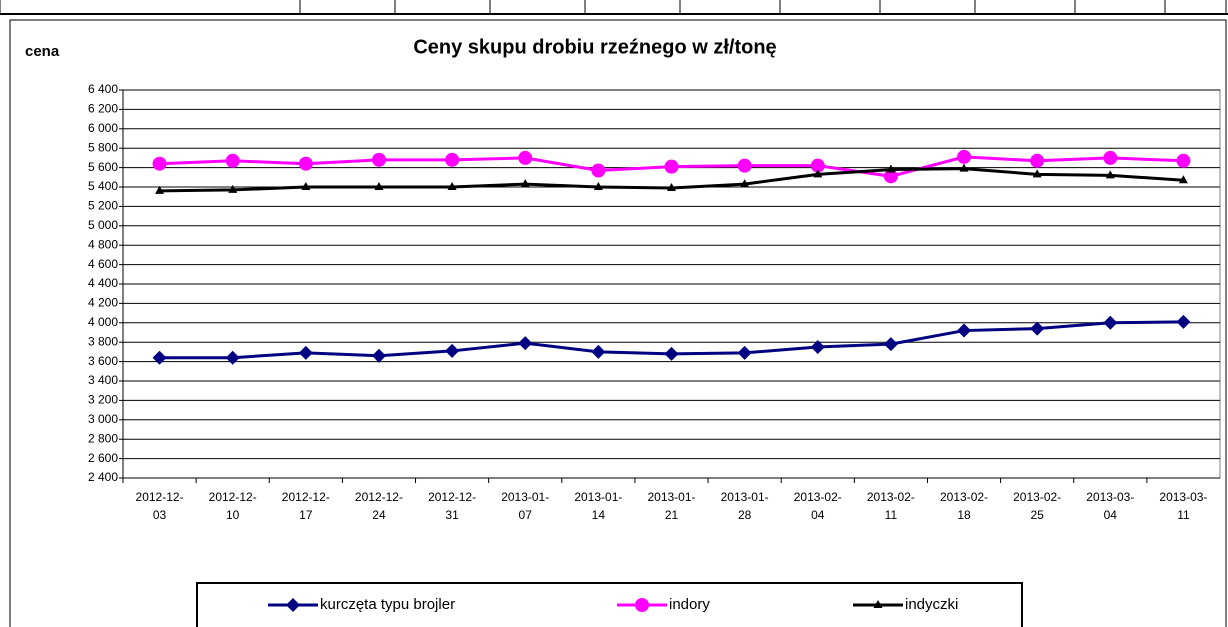  Describe the element at coordinates (689, 604) in the screenshot. I see `legend-label: indory` at that location.